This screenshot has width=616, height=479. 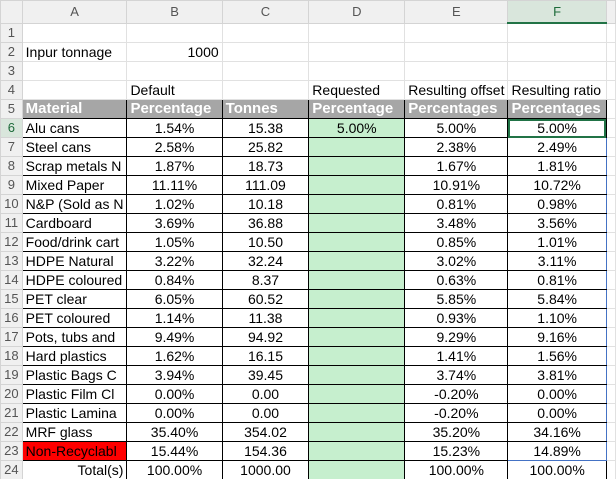 I want to click on material-name: Plastic Lamina, so click(x=74, y=413).